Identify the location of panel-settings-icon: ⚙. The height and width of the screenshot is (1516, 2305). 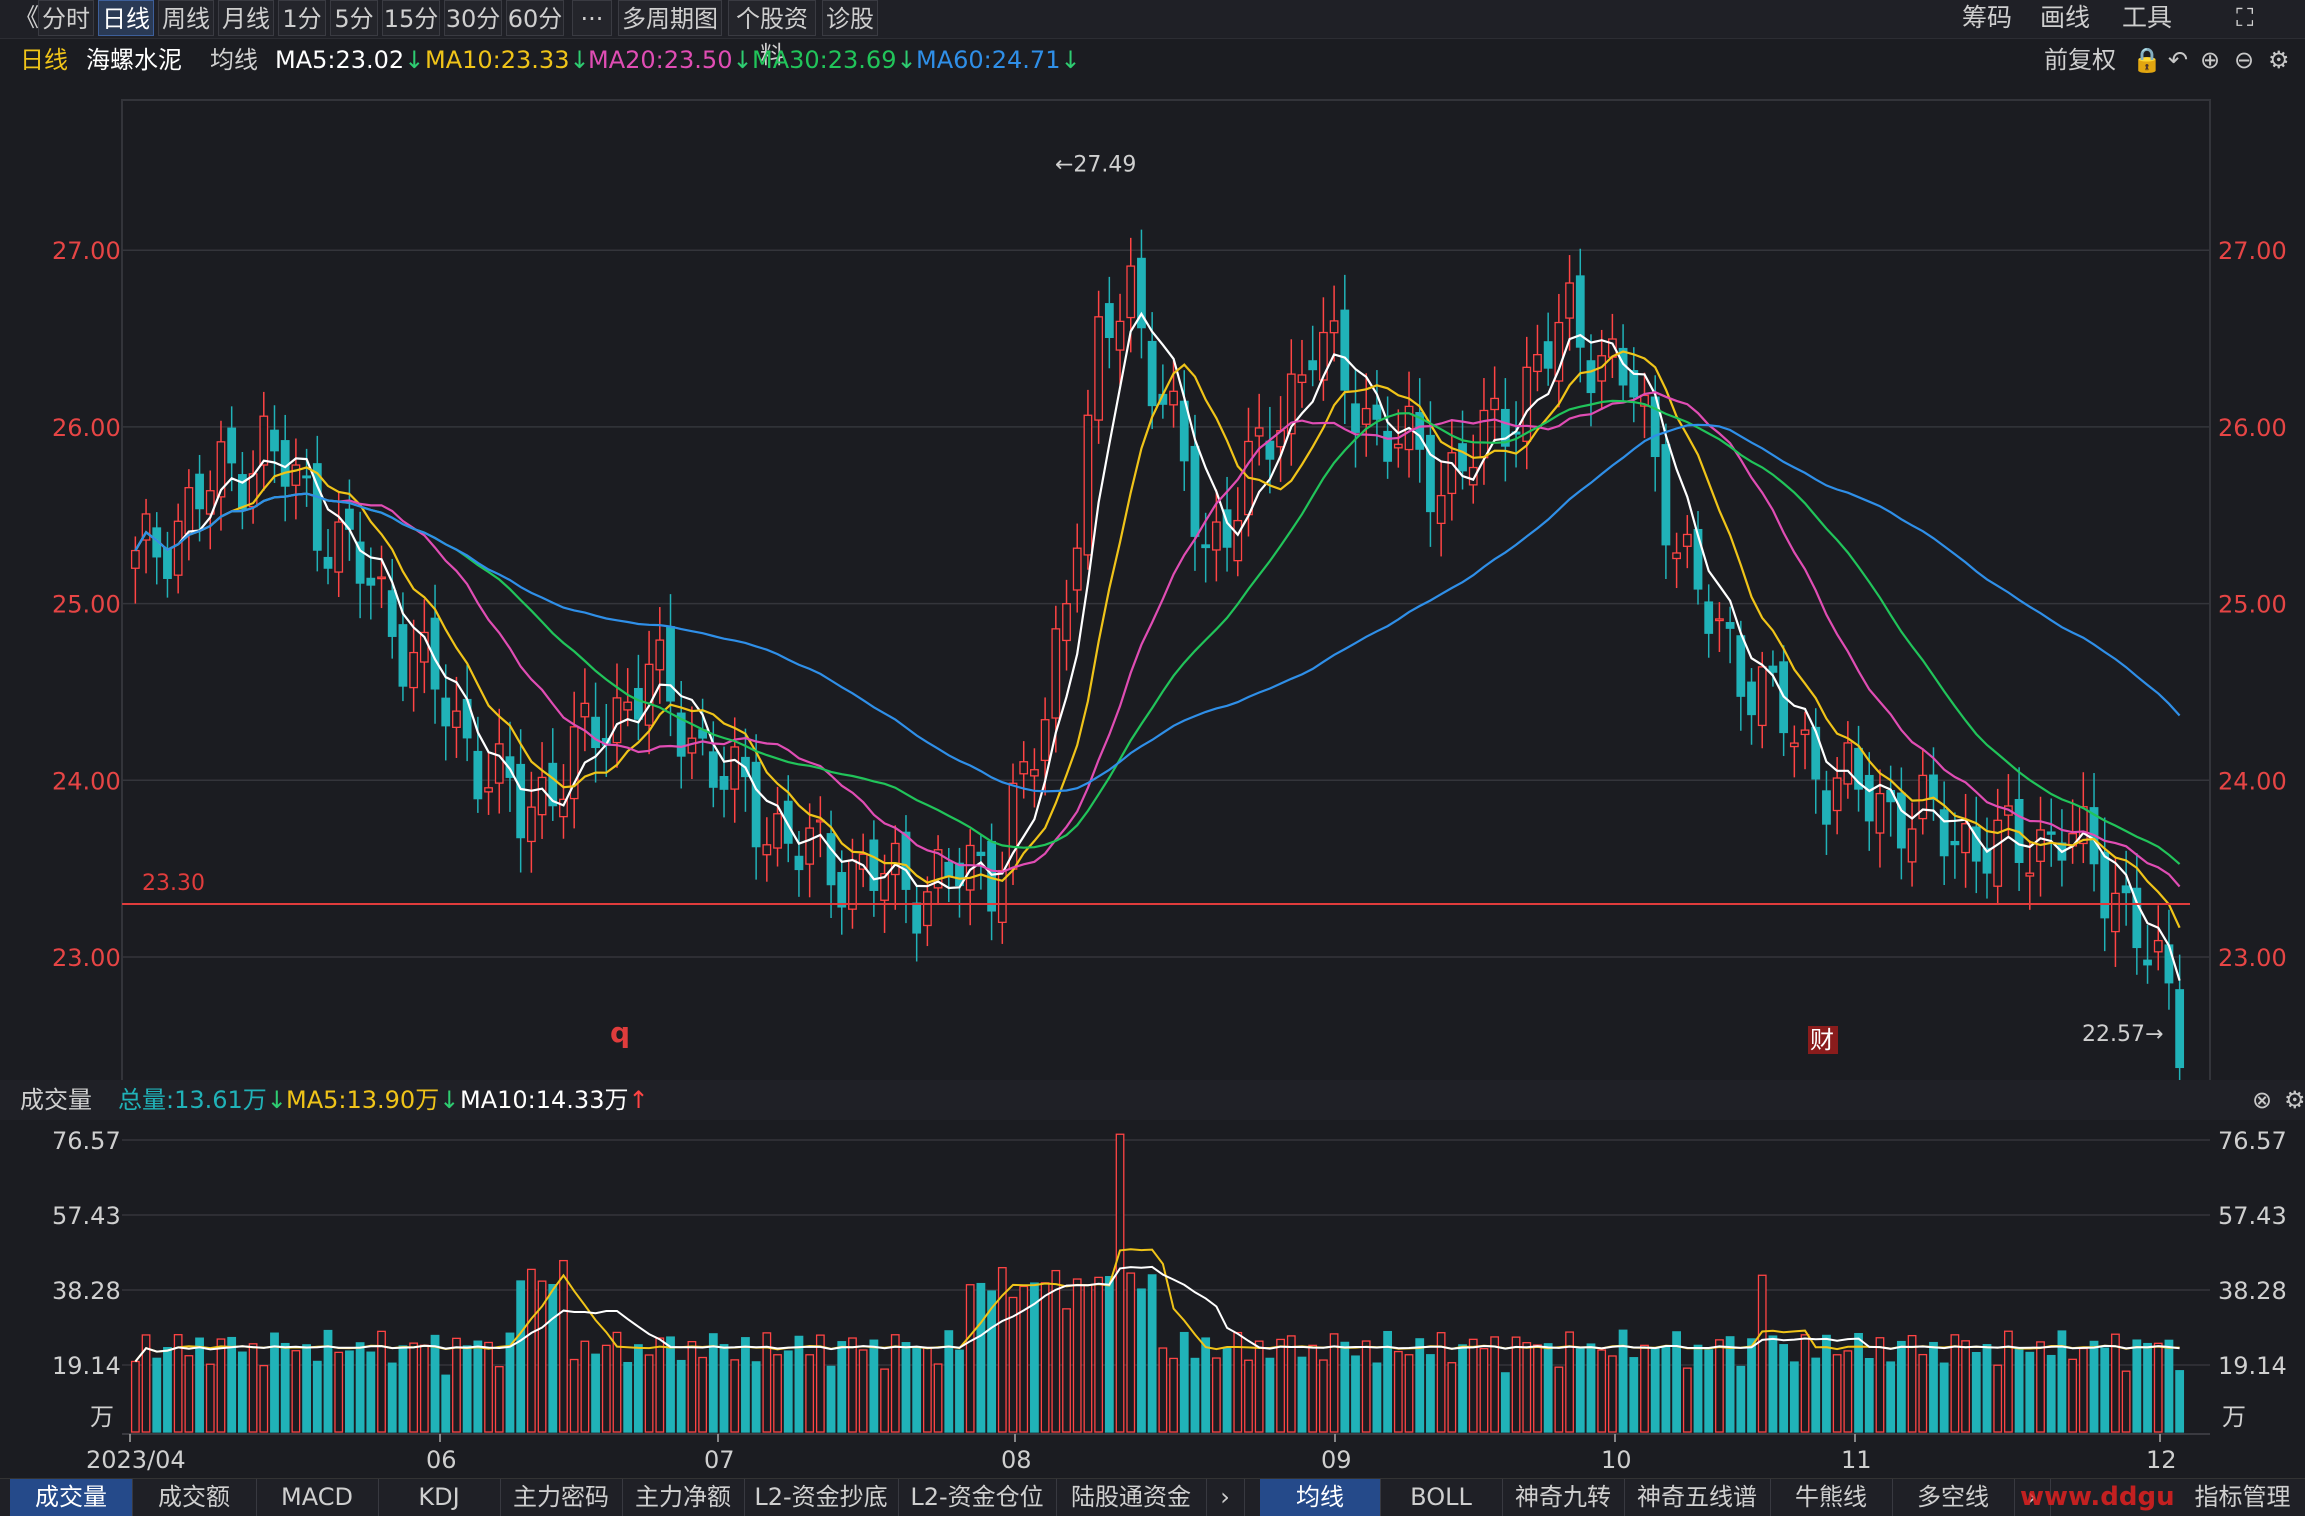
(2294, 1100).